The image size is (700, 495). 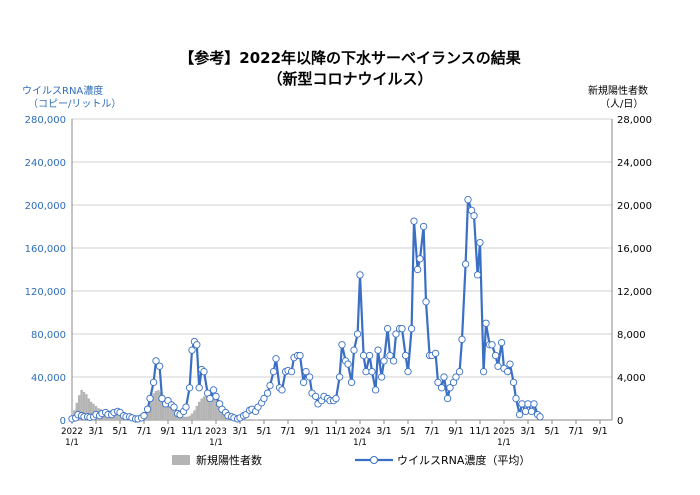 I want to click on right-tick-label: 20,000, so click(x=634, y=206).